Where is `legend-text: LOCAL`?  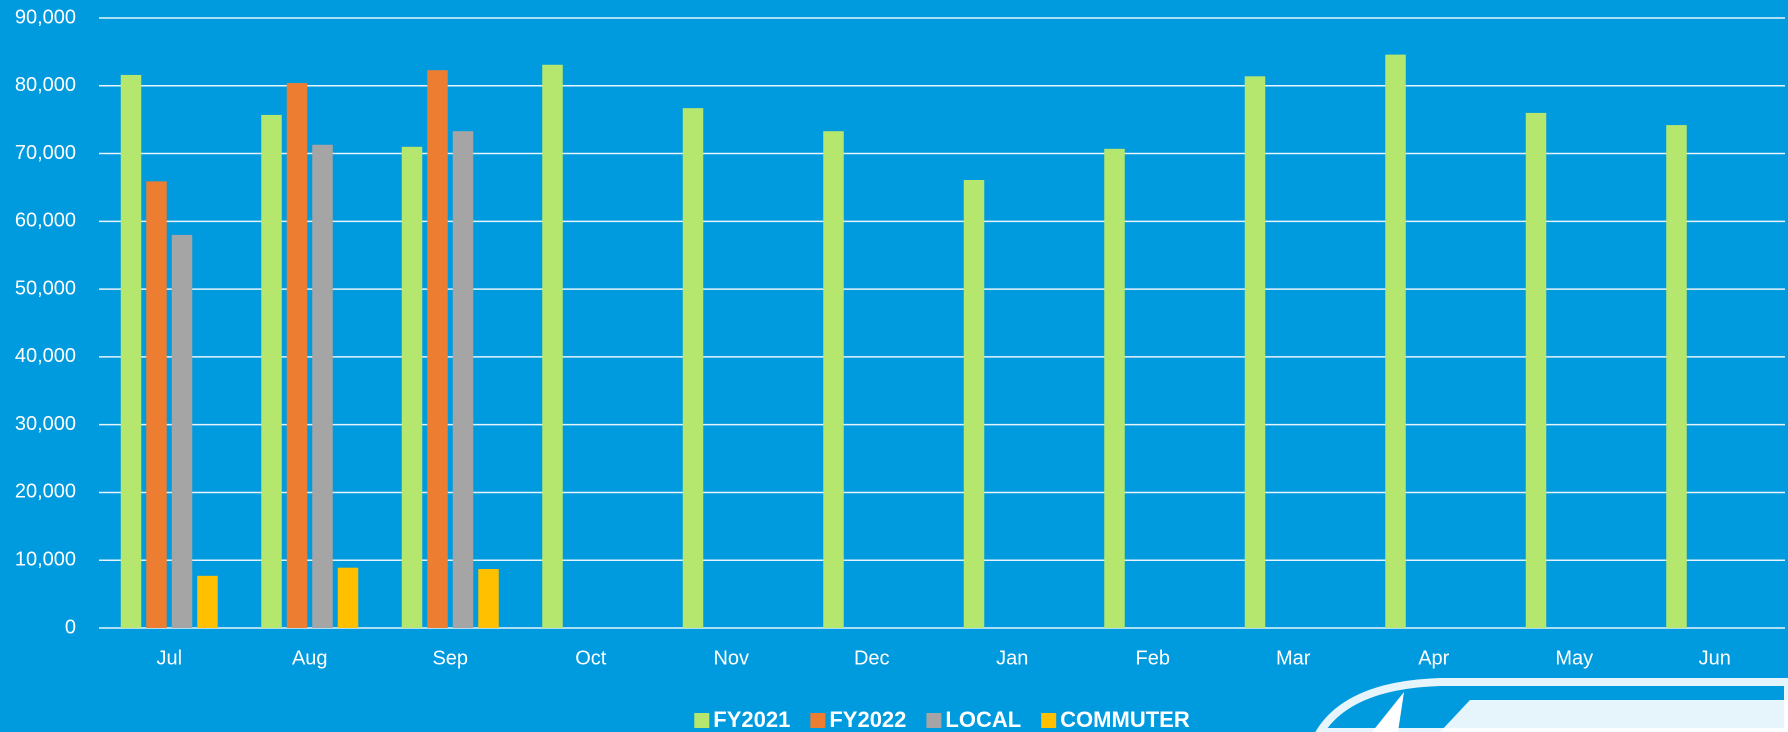
legend-text: LOCAL is located at coordinates (983, 719).